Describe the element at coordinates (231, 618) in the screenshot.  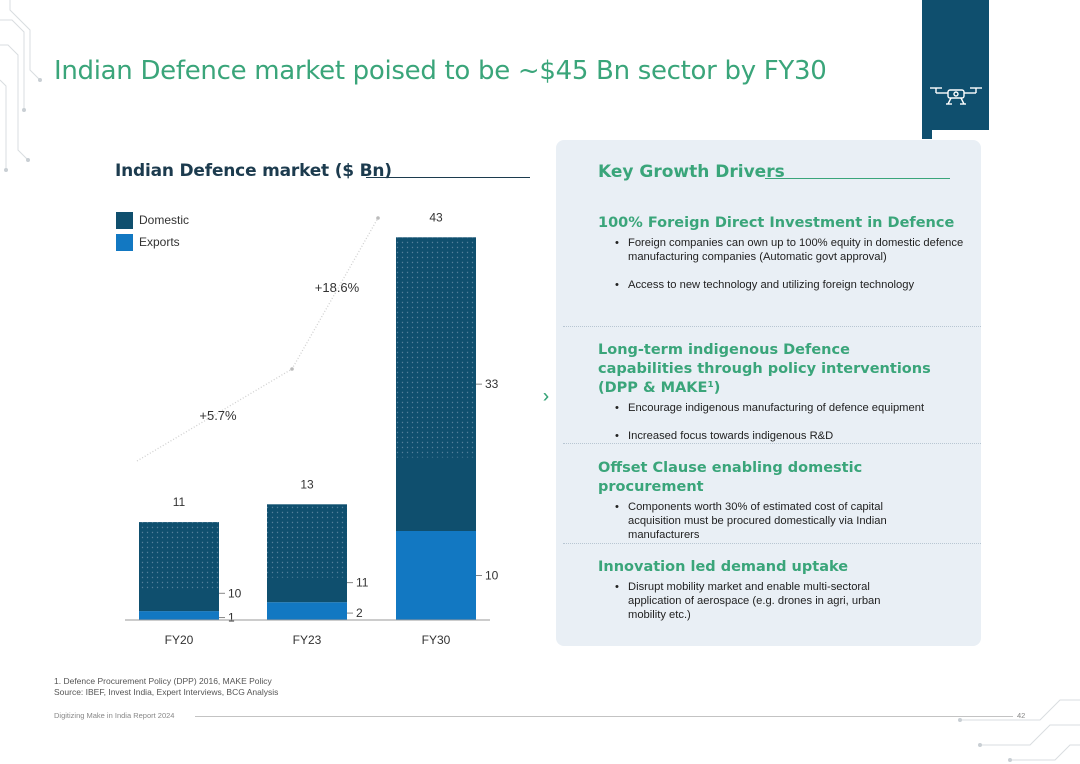
I see `exports-segment-label: 1` at that location.